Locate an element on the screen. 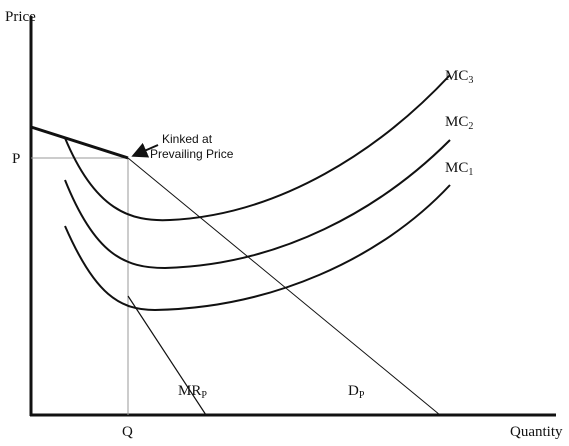 Image resolution: width=569 pixels, height=446 pixels. curve-label-main: MR is located at coordinates (189, 391).